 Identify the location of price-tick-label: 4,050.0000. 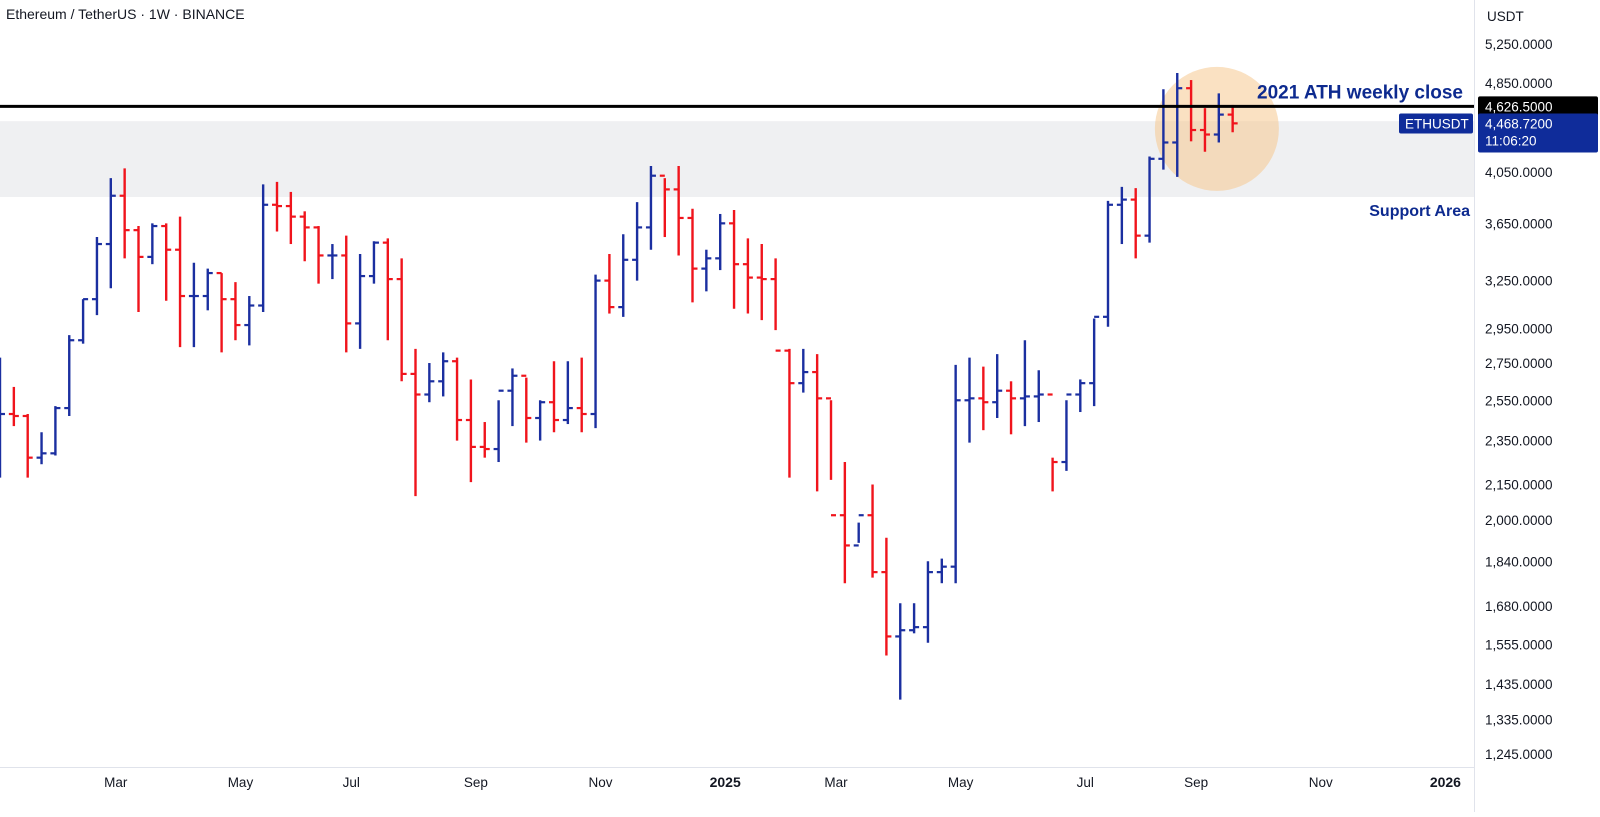
(1519, 172).